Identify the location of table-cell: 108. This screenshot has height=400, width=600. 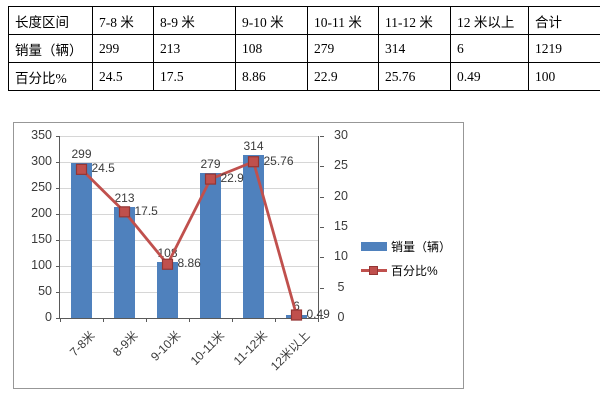
(271, 48).